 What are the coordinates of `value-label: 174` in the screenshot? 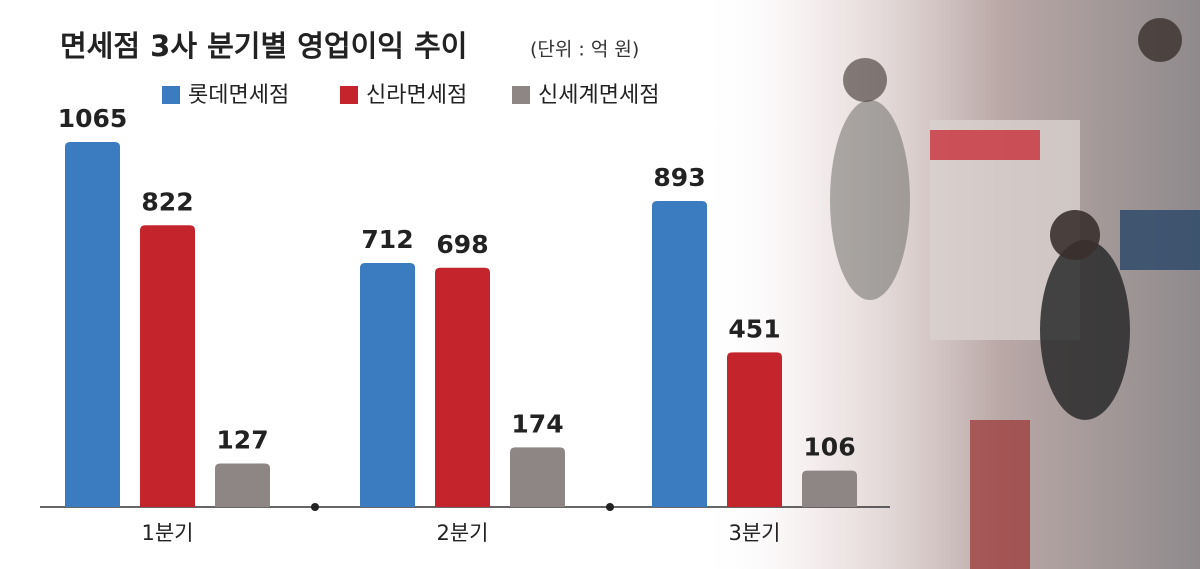 It's located at (537, 423).